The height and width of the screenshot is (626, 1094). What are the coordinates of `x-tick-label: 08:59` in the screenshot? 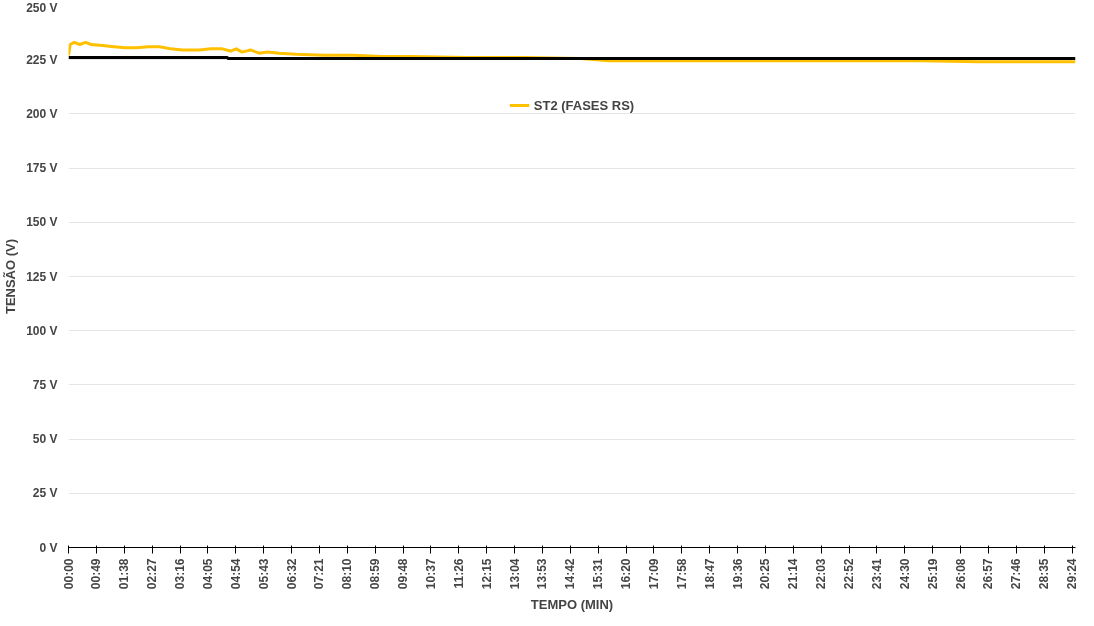 It's located at (375, 574).